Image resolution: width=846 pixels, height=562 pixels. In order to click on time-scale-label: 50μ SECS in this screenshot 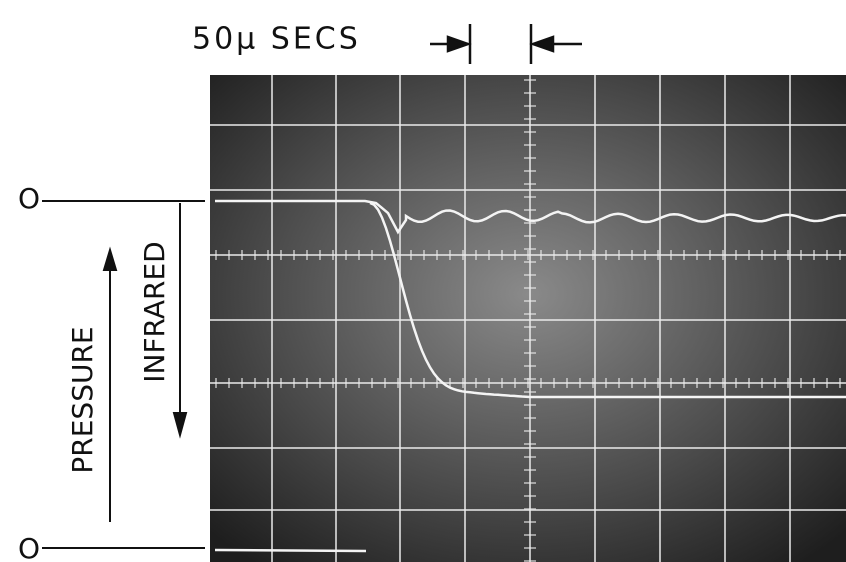, I will do `click(276, 39)`.